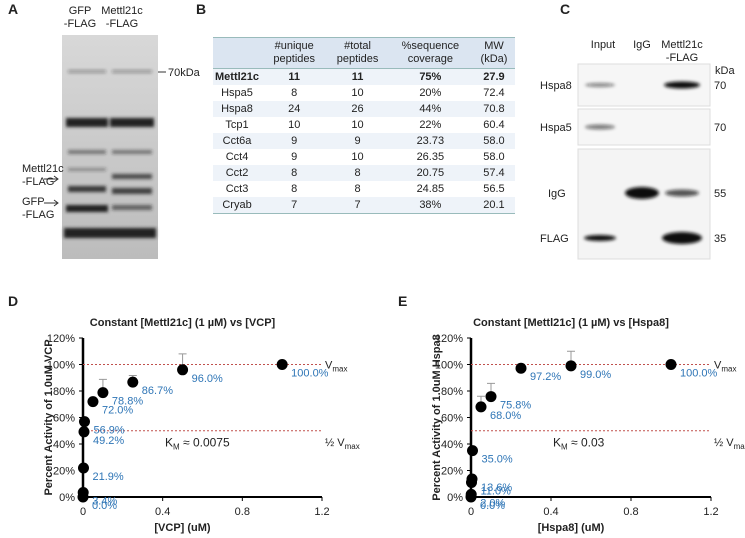 The image size is (745, 538). Describe the element at coordinates (352, 446) in the screenshot. I see `reference-label-sub: max` at that location.